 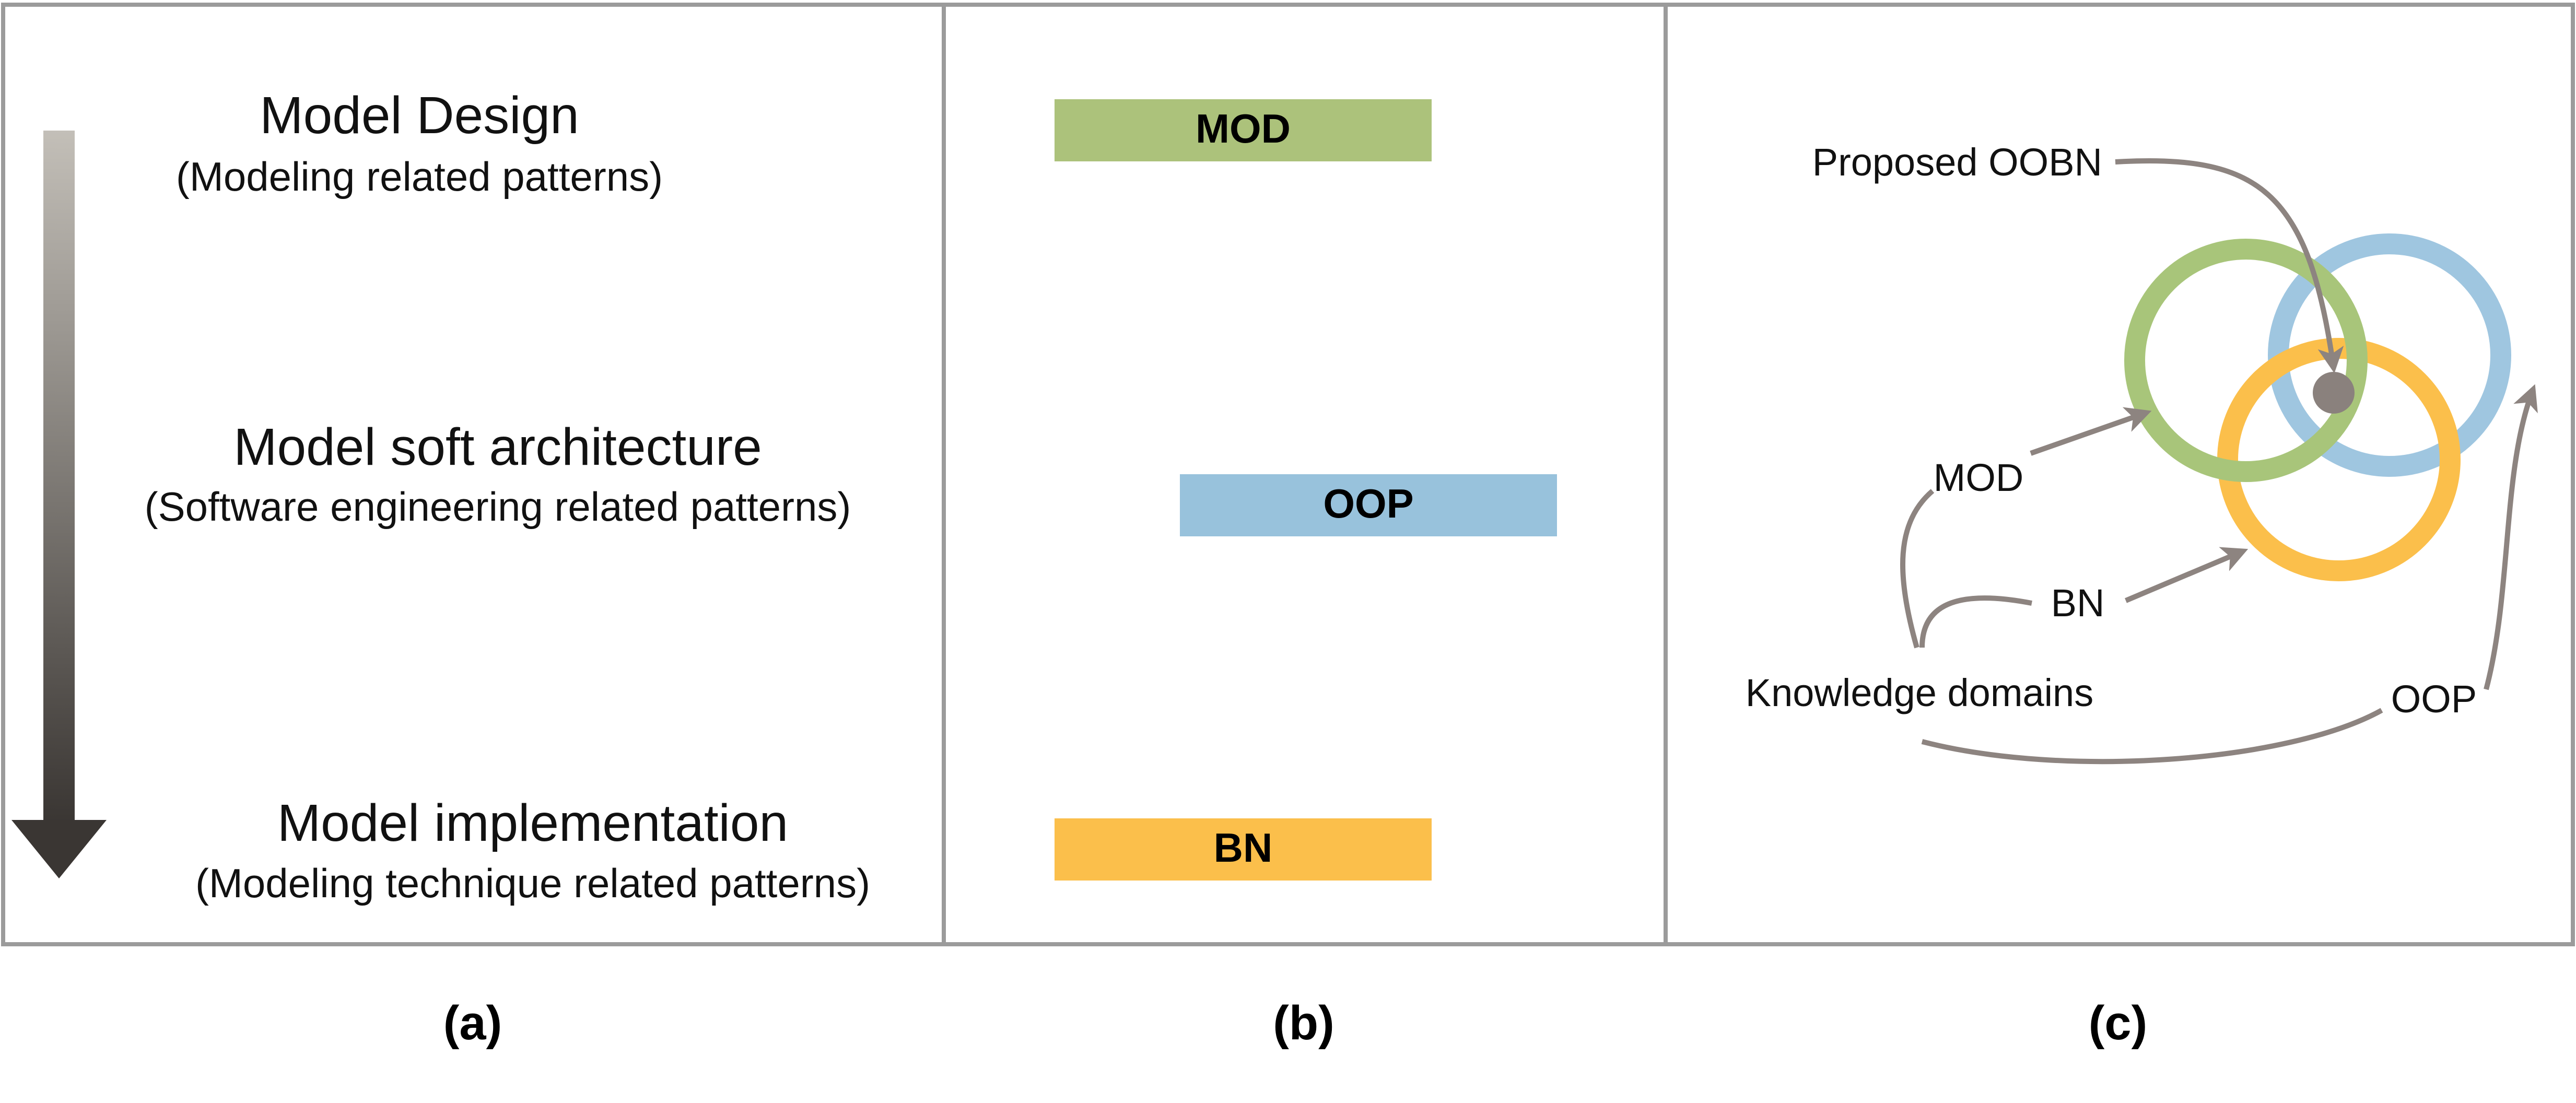 I want to click on arrow-knowledge-to-mod, so click(x=1917, y=569).